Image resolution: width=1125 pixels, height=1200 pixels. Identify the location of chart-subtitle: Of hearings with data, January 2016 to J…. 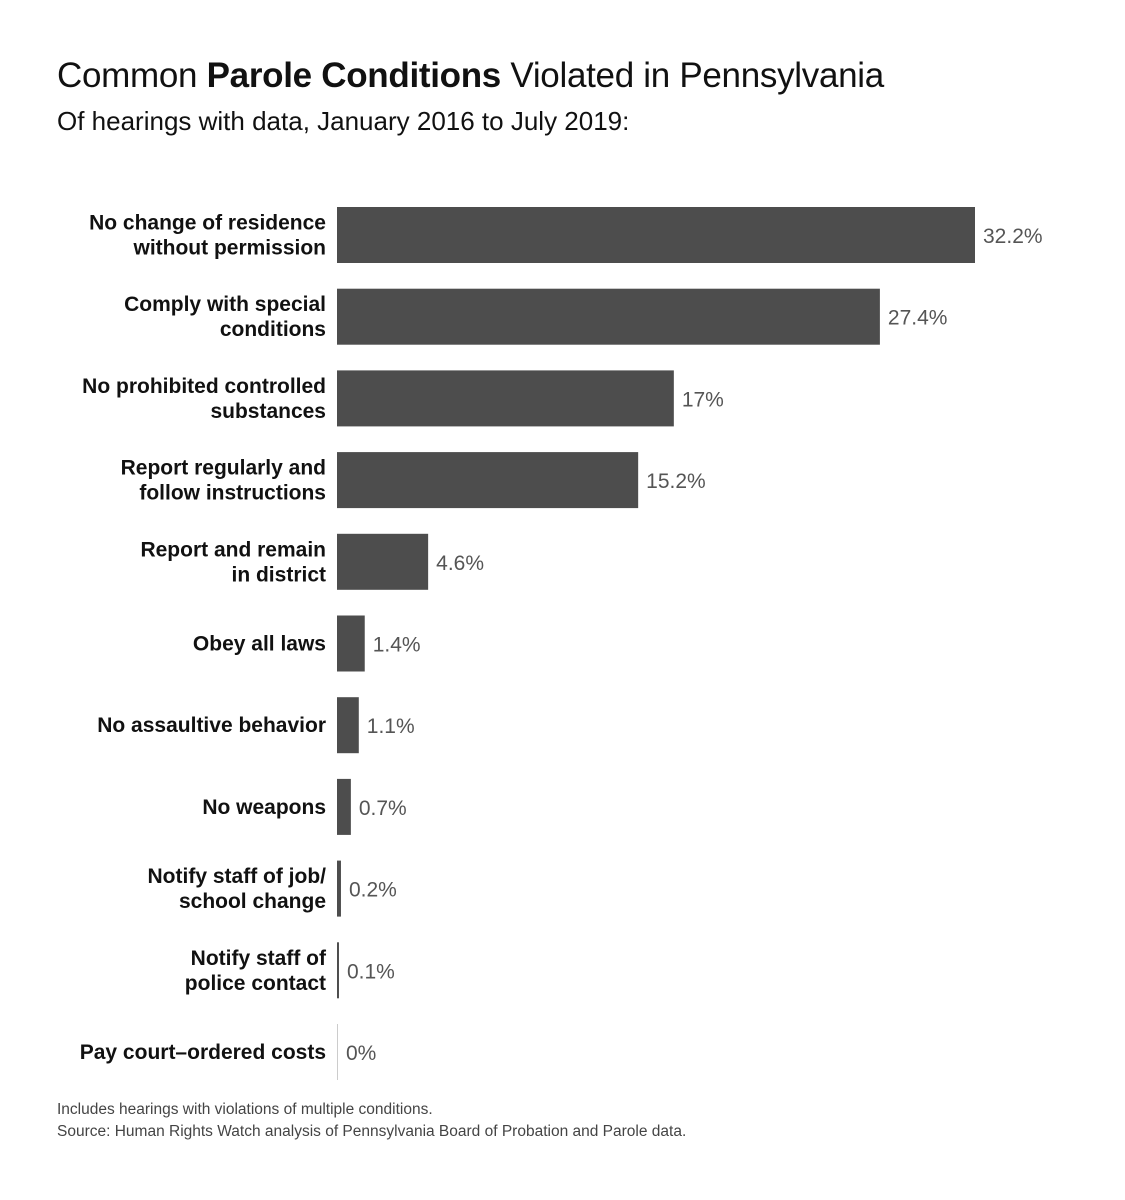
(343, 121).